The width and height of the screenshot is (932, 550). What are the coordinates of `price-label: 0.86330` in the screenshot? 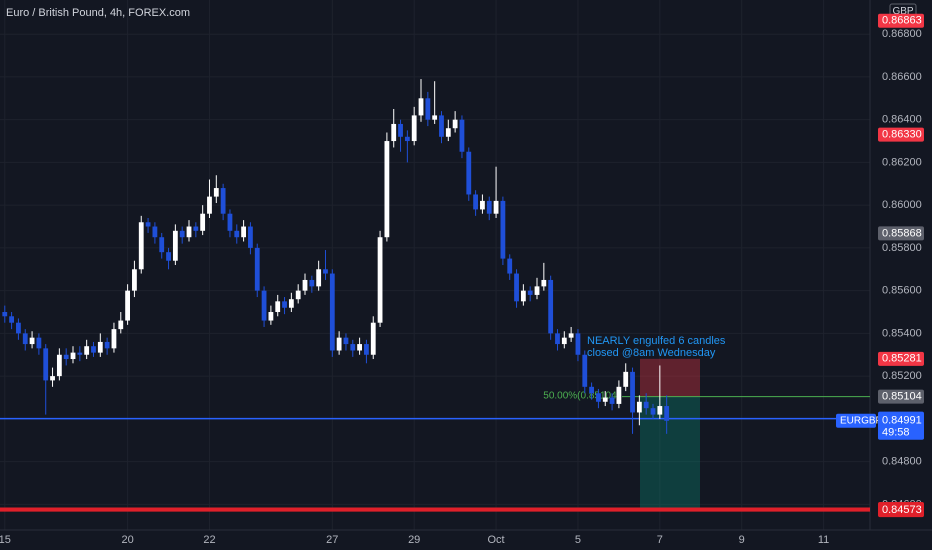 It's located at (902, 135).